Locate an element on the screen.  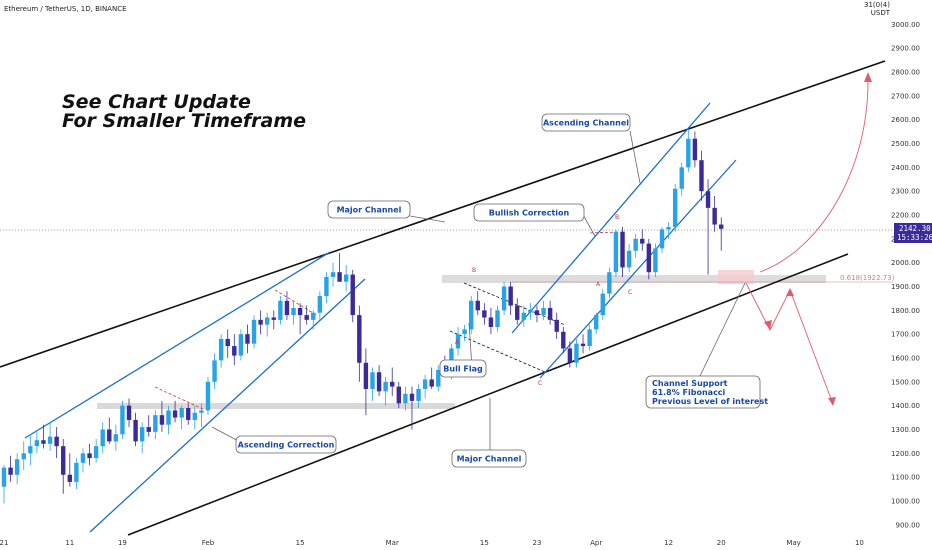
chart-symbol-title: Ethereum / TetherUS, 1D, BINANCE is located at coordinates (65, 9).